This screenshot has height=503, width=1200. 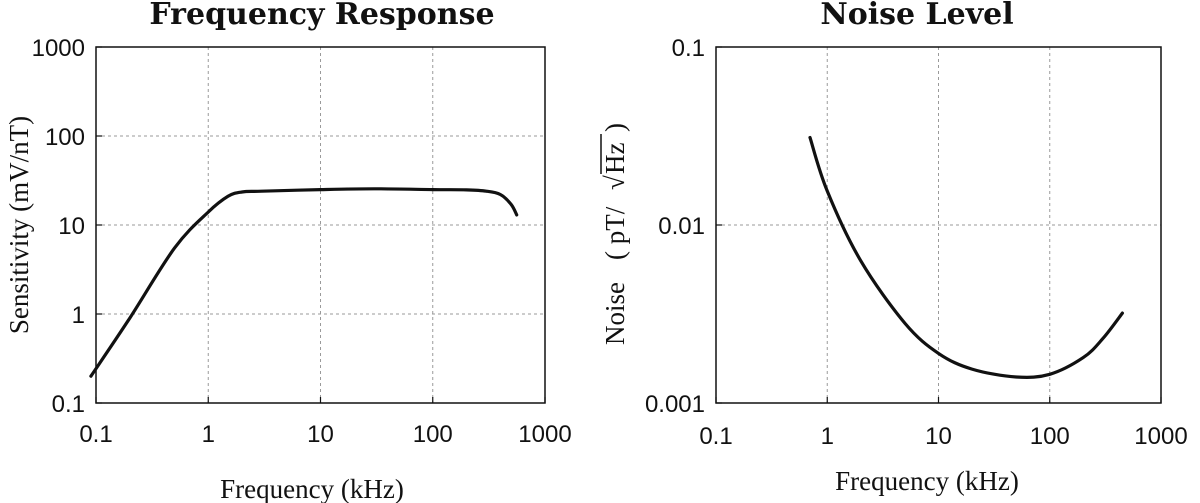 What do you see at coordinates (65, 137) in the screenshot?
I see `y-tick-label: 100` at bounding box center [65, 137].